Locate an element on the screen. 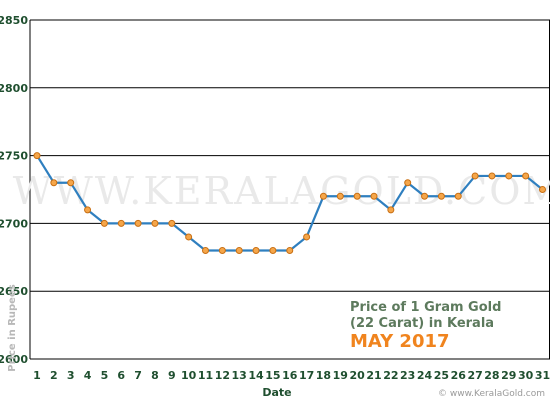 The width and height of the screenshot is (550, 400). y-axis-ticks: 2600 2650 2700 2750 2800 2850 is located at coordinates (14, 190).